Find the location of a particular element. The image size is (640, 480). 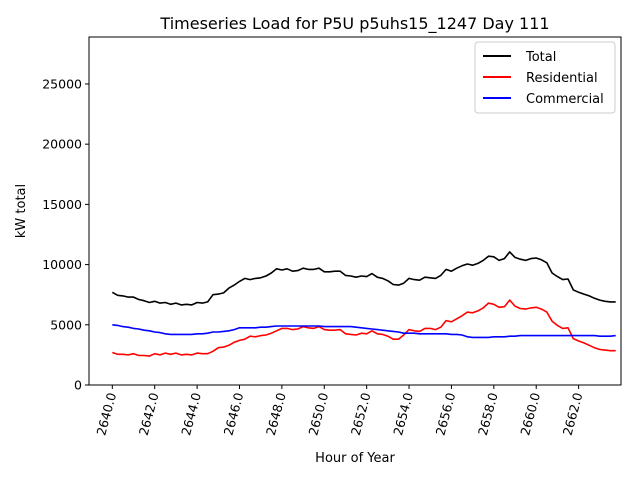

legend-label-residential: Residential is located at coordinates (562, 78).